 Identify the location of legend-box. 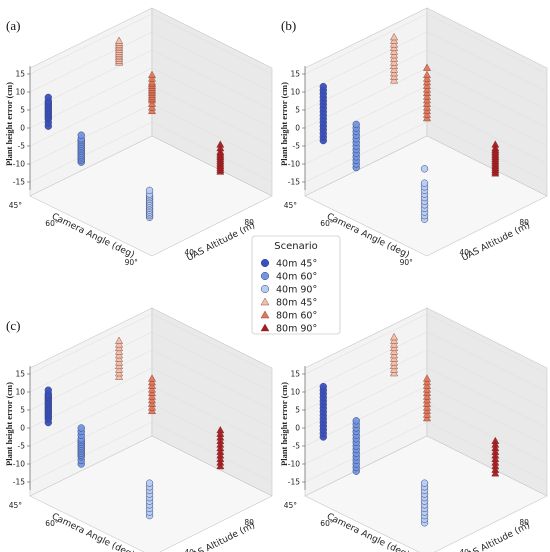
(296, 285).